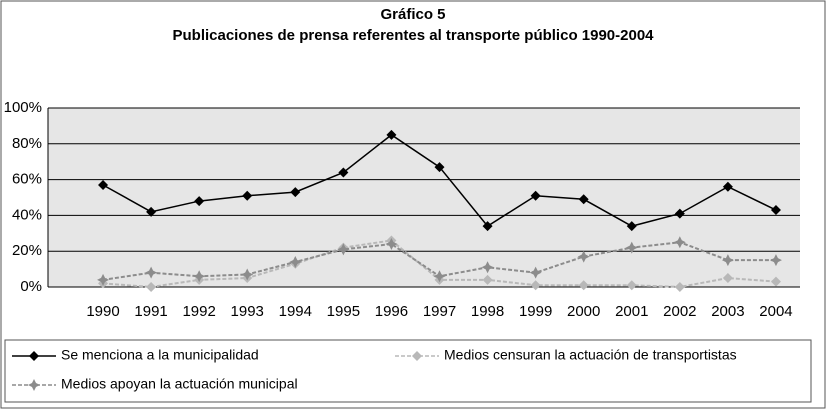 The height and width of the screenshot is (414, 826). What do you see at coordinates (439, 311) in the screenshot?
I see `x-tick-label: 1997` at bounding box center [439, 311].